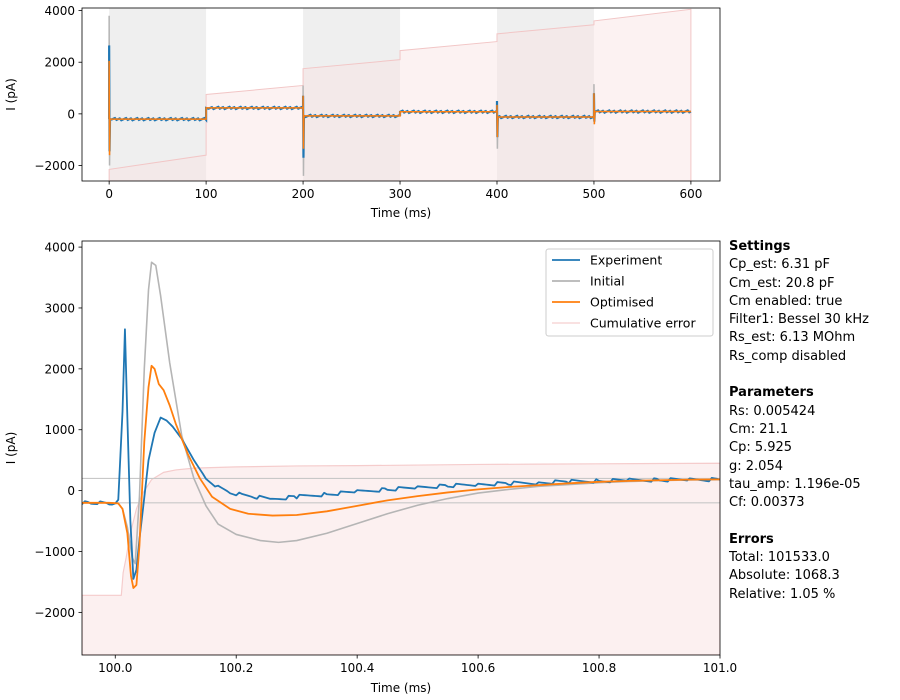 This screenshot has height=700, width=900. I want to click on x-tick-label: 100.8, so click(599, 668).